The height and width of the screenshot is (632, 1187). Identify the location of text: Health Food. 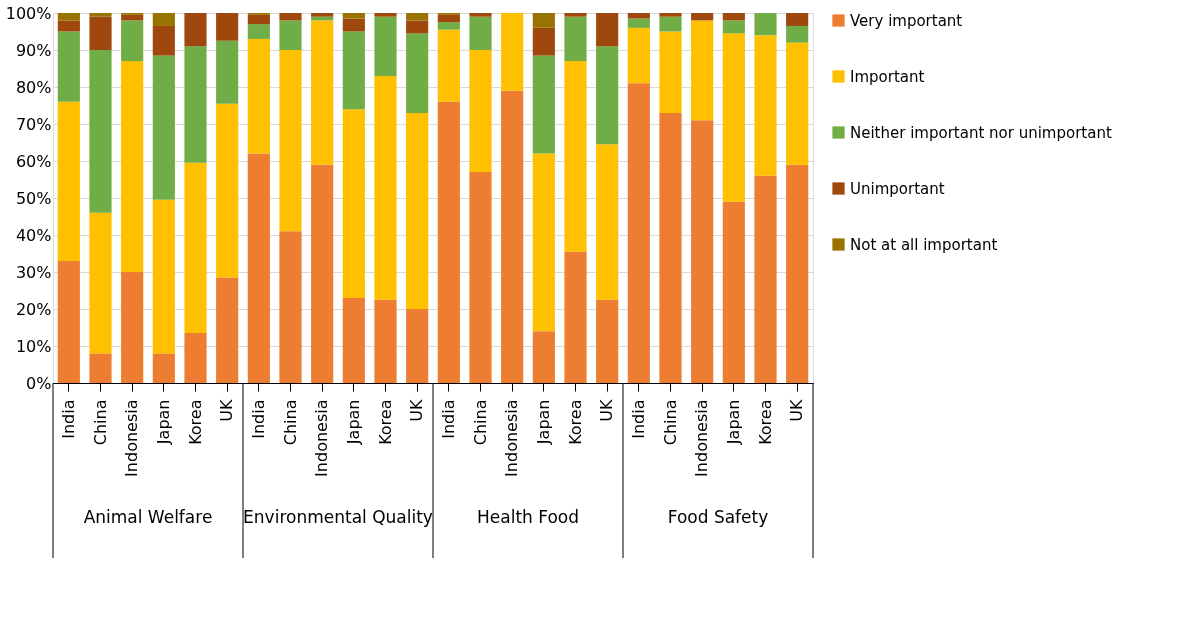
(528, 517).